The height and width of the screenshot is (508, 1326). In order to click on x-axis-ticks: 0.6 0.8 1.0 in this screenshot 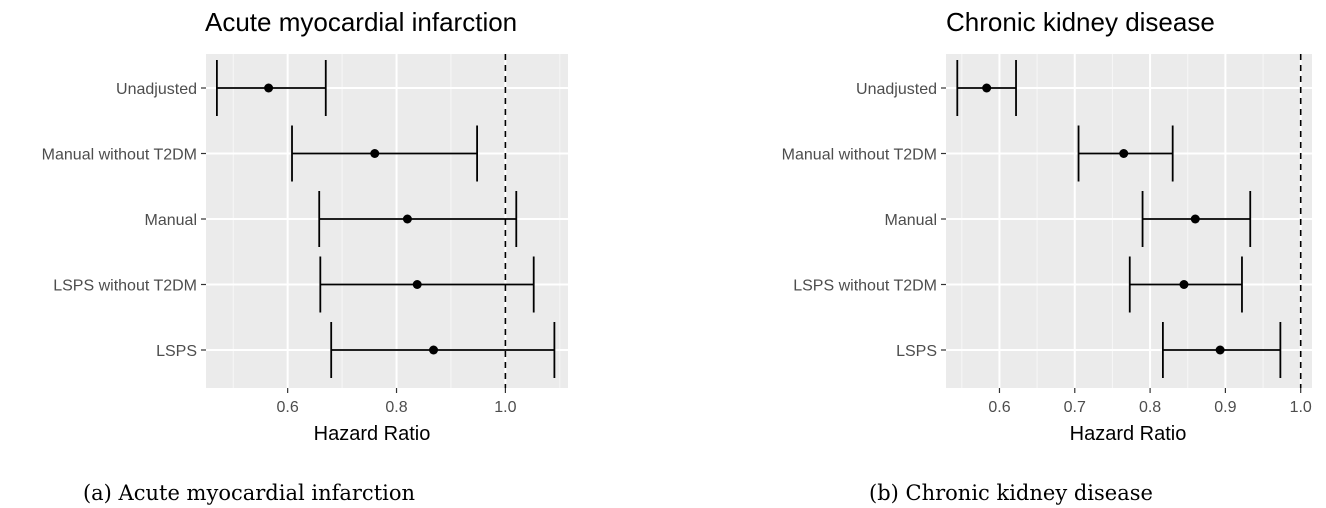, I will do `click(397, 402)`.